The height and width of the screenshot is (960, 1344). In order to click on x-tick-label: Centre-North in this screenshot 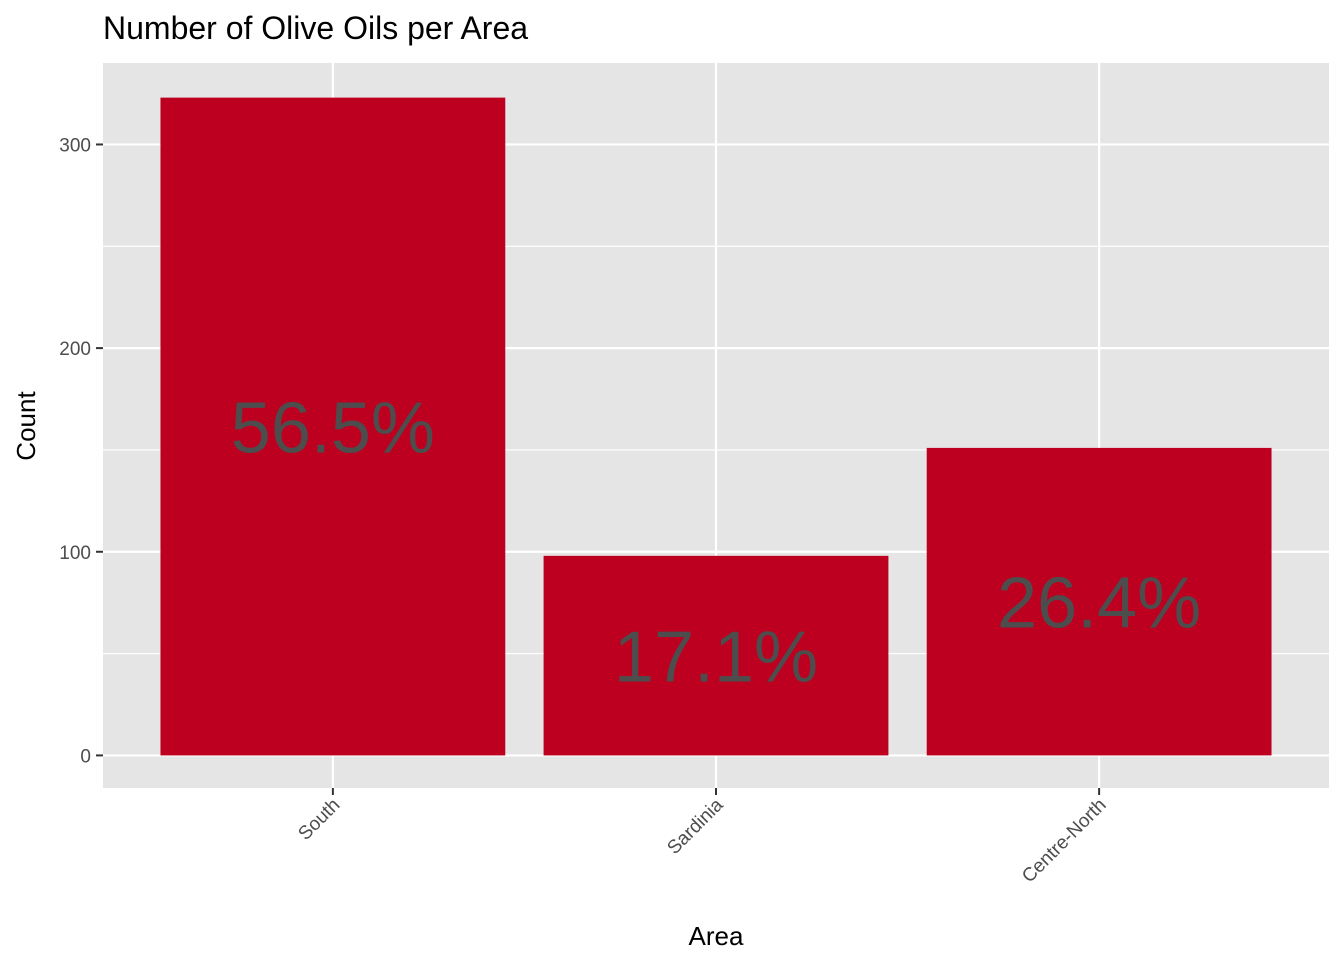, I will do `click(1064, 841)`.